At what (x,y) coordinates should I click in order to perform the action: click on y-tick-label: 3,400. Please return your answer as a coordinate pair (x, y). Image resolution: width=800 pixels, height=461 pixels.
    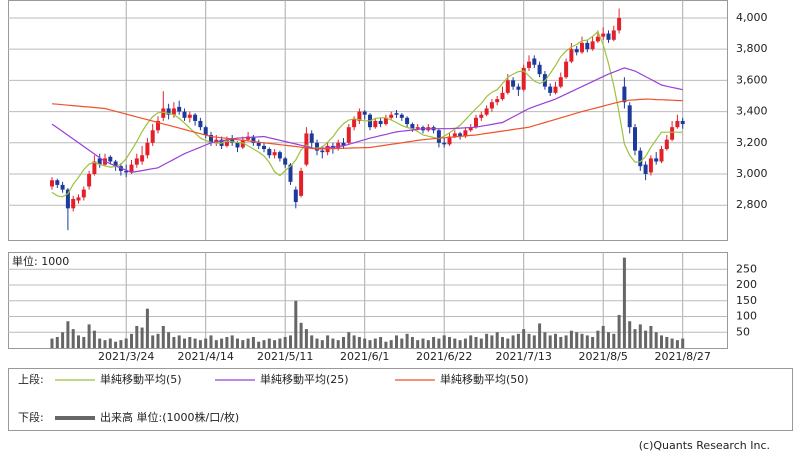
    Looking at the image, I should click on (752, 111).